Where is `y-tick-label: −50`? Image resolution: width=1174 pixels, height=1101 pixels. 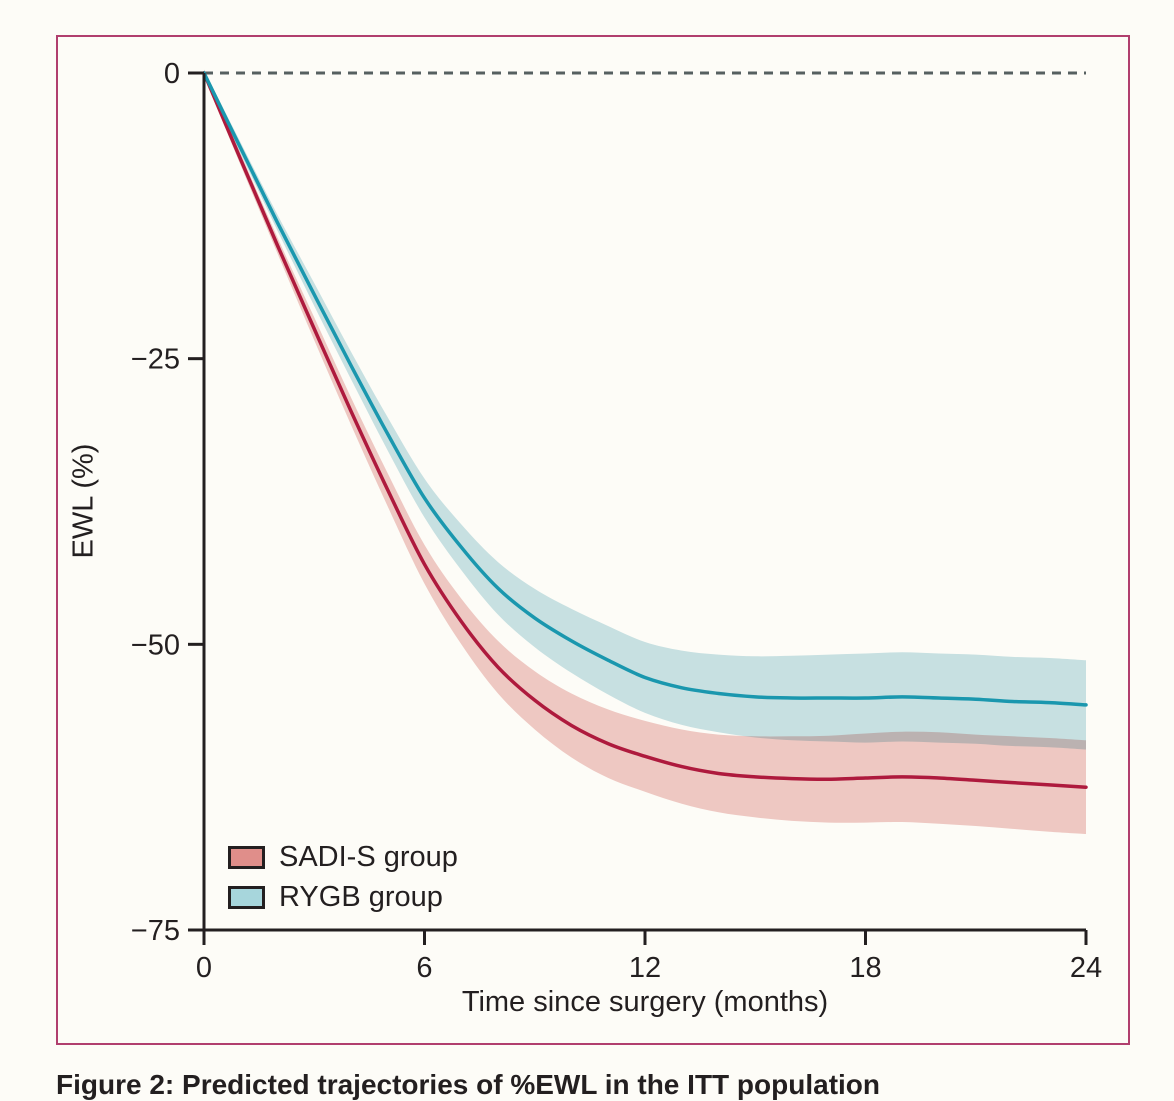
y-tick-label: −50 is located at coordinates (155, 645).